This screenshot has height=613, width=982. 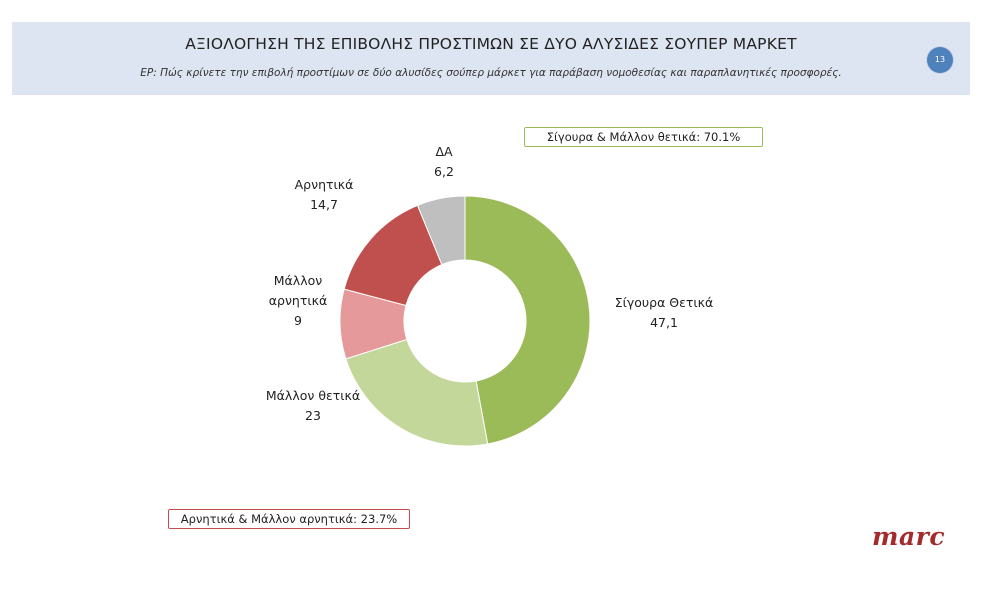 I want to click on page-number-badge: 13, so click(x=940, y=60).